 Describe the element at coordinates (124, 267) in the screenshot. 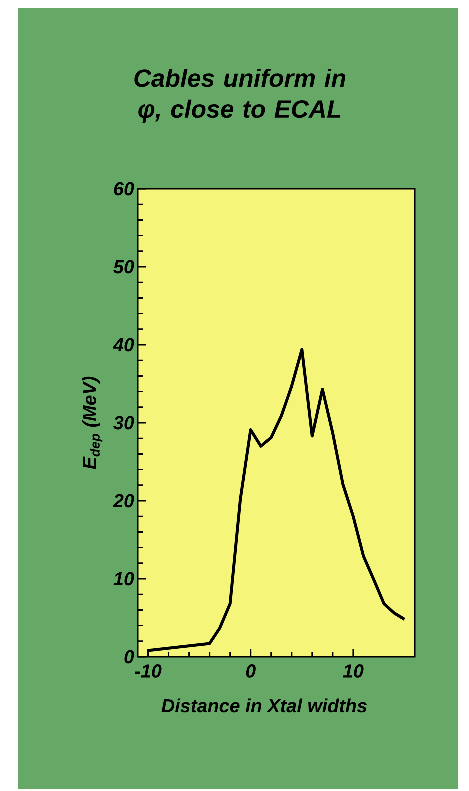

I see `y-tick-label: 50` at that location.